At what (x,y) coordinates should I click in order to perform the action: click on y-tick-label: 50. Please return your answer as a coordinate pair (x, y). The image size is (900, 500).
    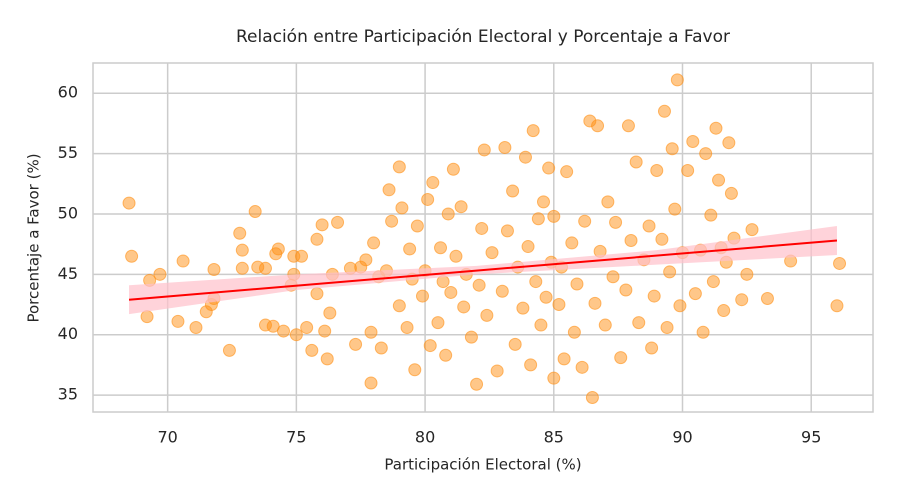
    Looking at the image, I should click on (68, 212).